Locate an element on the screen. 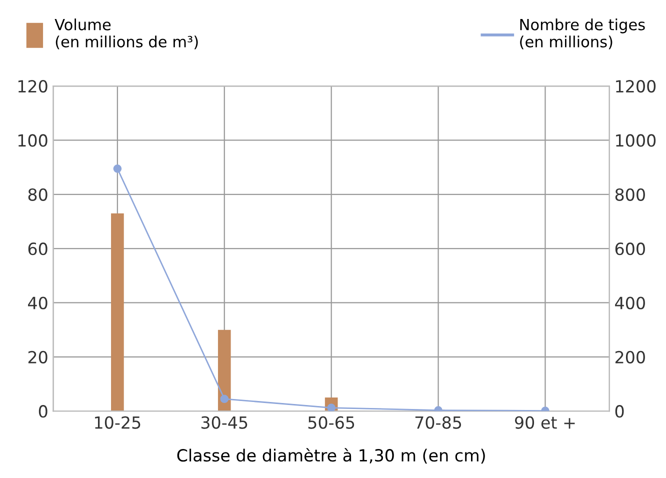 The image size is (666, 478). y2-tick-label: 1000 is located at coordinates (636, 140).